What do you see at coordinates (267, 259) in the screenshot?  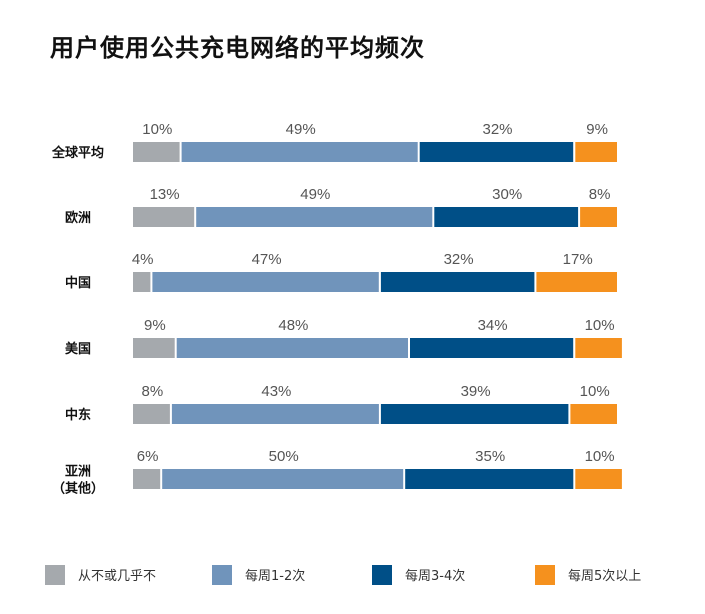 I see `data-label: 47%` at bounding box center [267, 259].